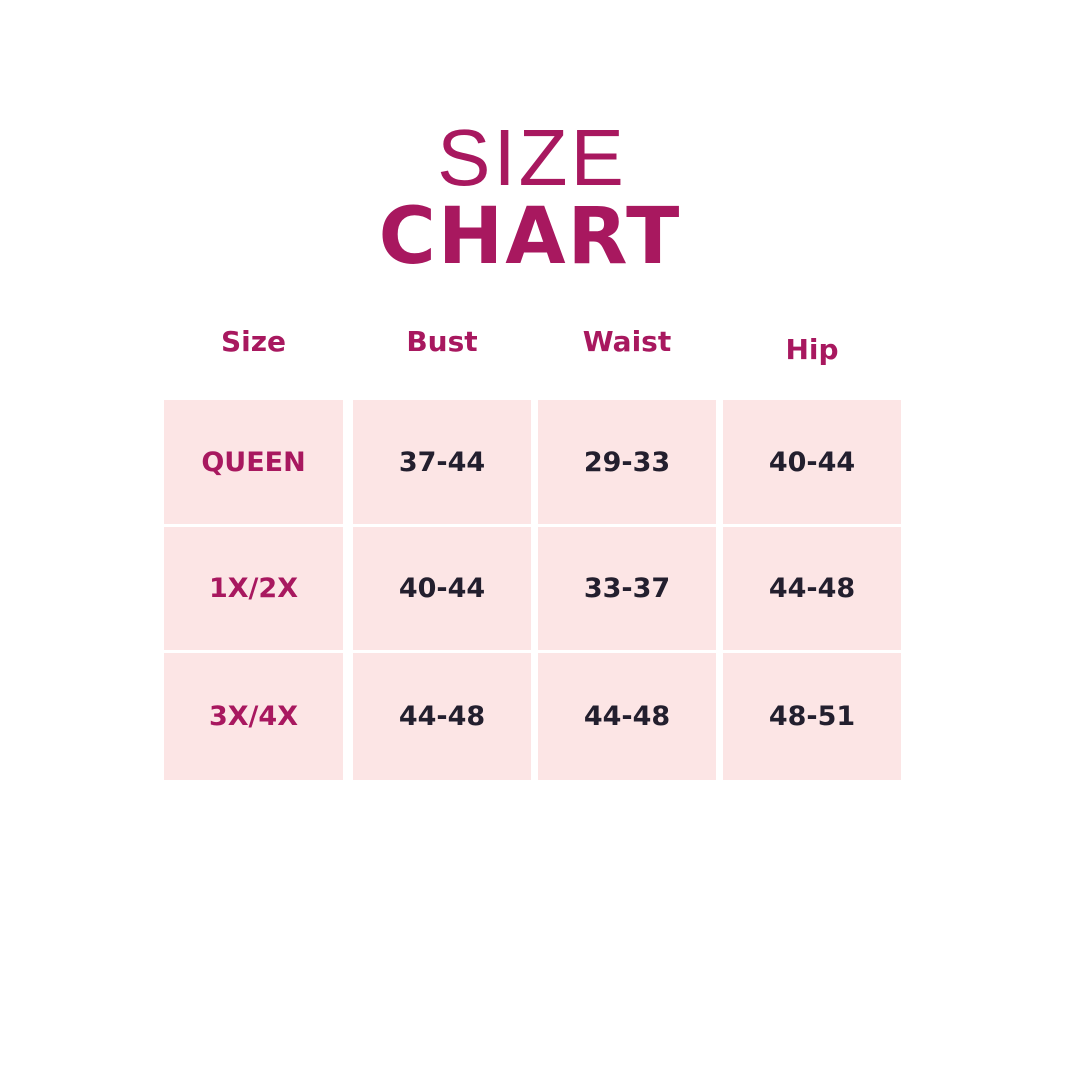  I want to click on measurement-cell: 37-44, so click(442, 462).